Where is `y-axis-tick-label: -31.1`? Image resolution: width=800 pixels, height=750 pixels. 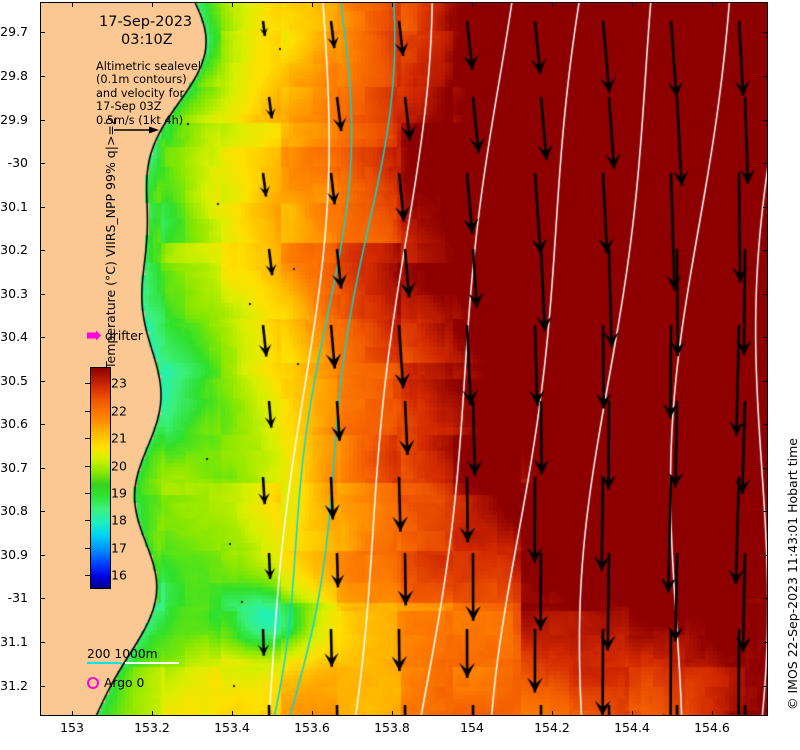
y-axis-tick-label: -31.1 is located at coordinates (14, 641).